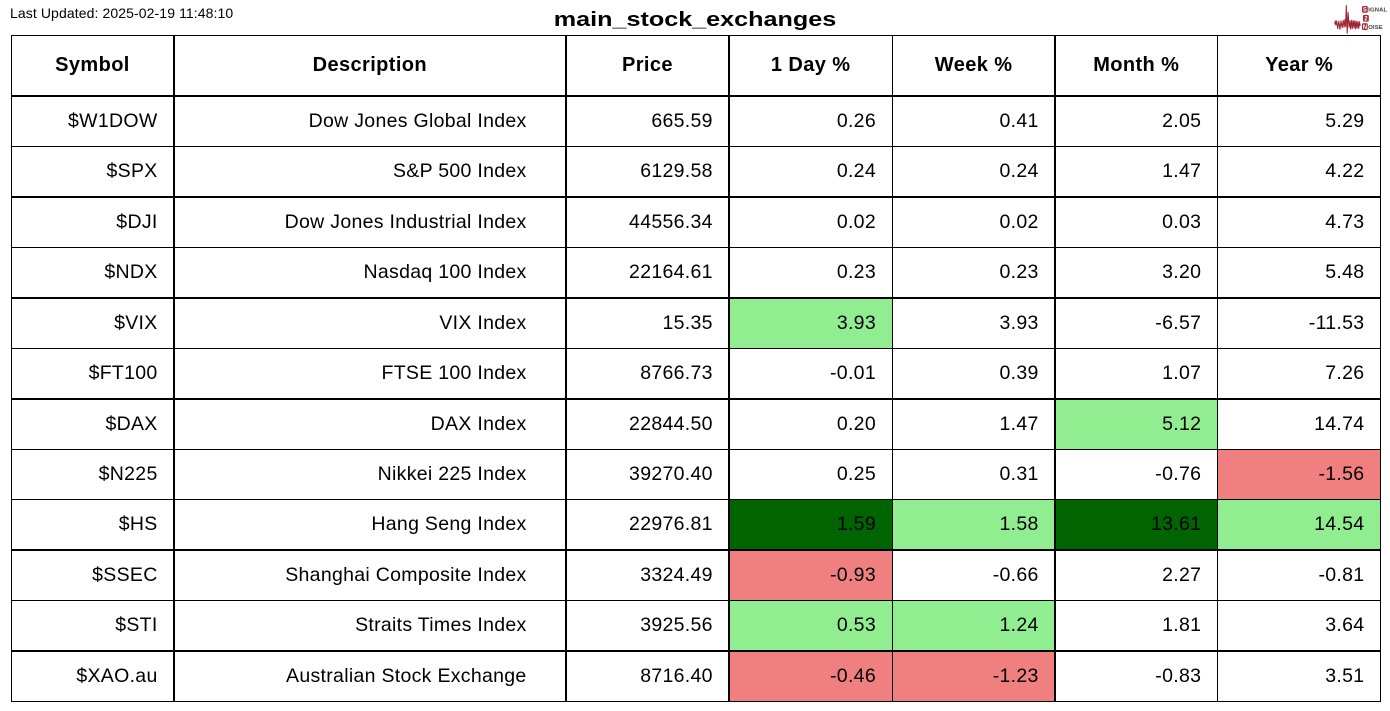  Describe the element at coordinates (1375, 28) in the screenshot. I see `svg-text: OISE` at that location.